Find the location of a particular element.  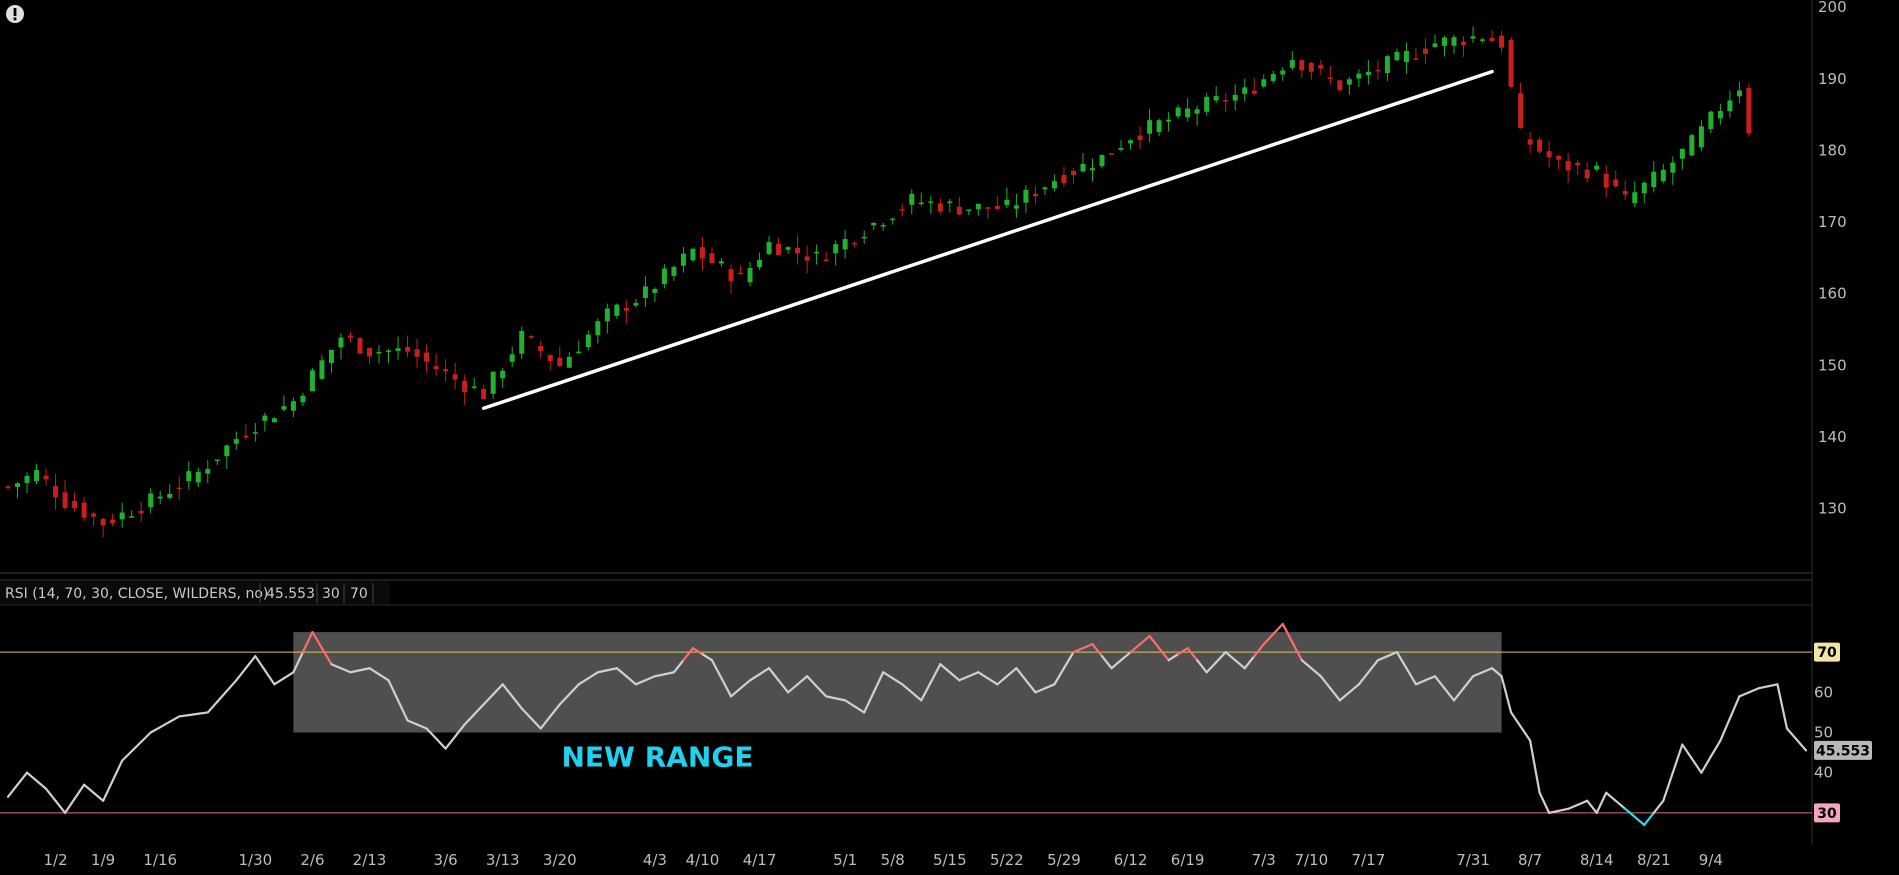

date-tick-label: 5/8 is located at coordinates (893, 860).